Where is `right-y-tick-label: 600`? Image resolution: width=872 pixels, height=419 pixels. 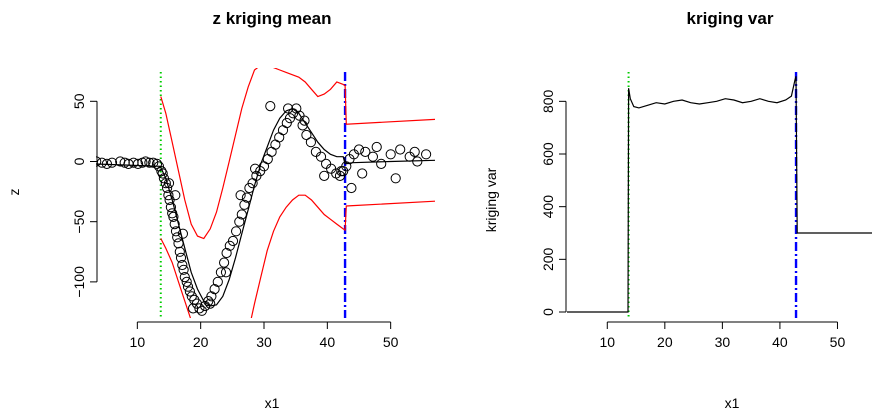
right-y-tick-label: 600 is located at coordinates (548, 154).